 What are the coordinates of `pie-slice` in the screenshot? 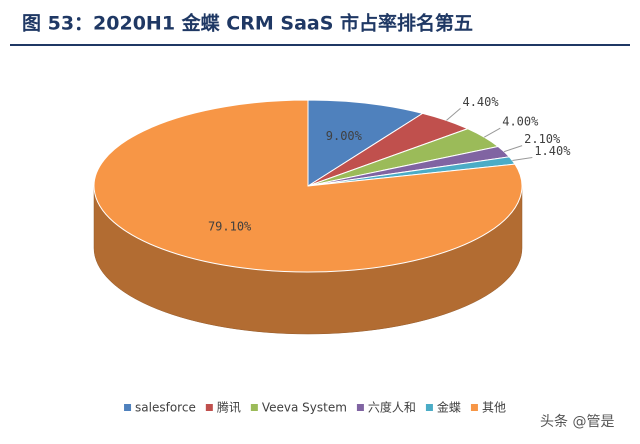 It's located at (365, 143).